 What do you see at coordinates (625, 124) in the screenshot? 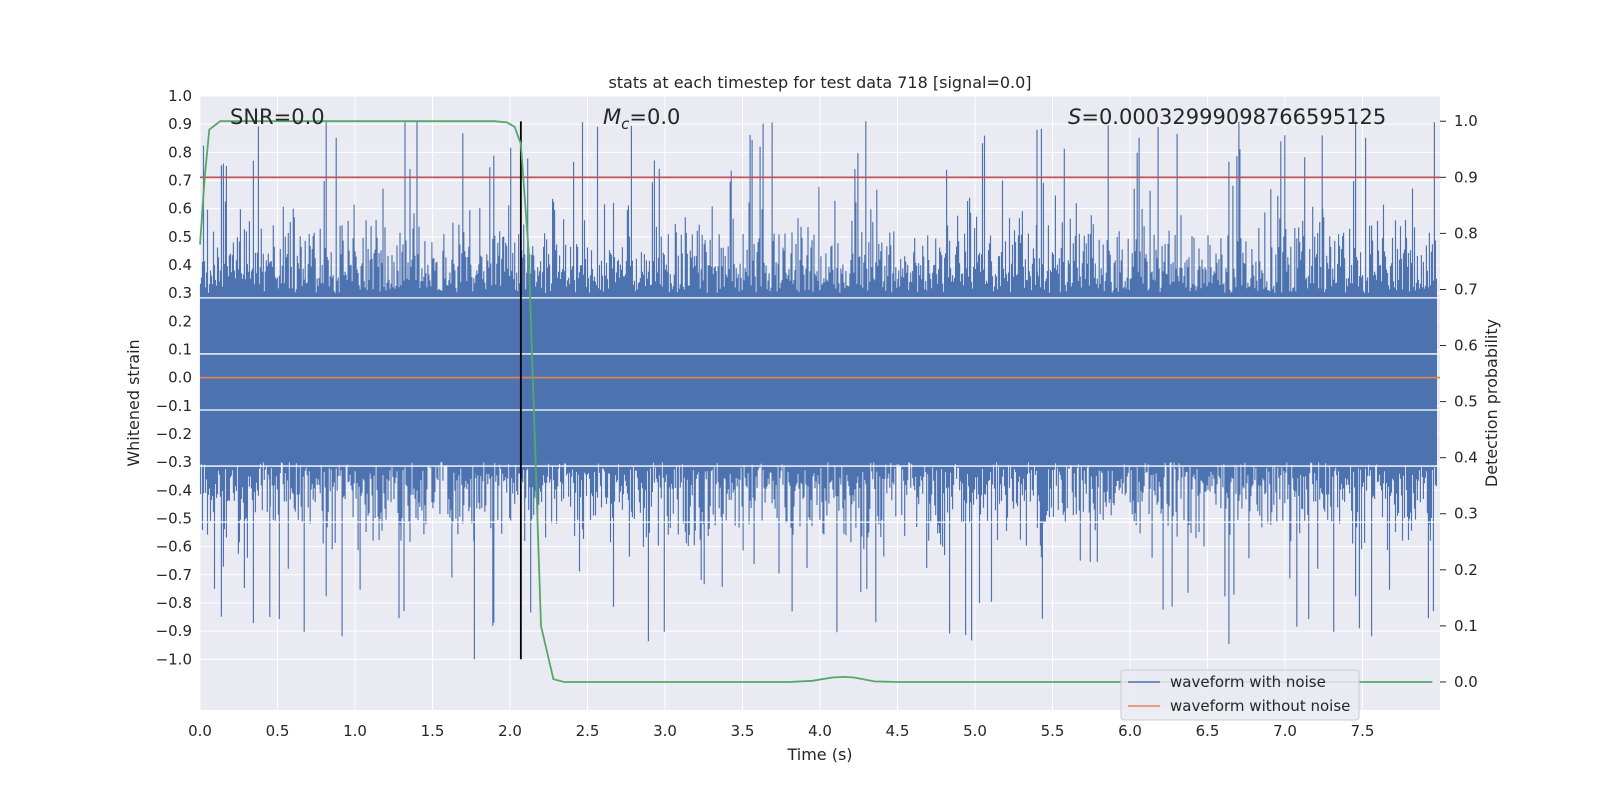
I see `mc-subscript: c` at bounding box center [625, 124].